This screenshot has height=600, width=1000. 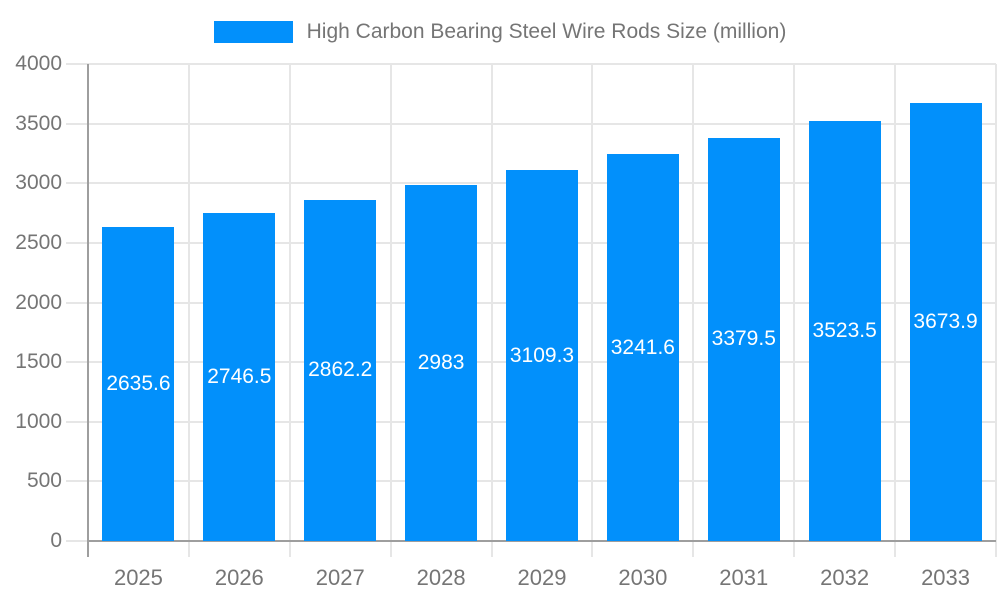 What do you see at coordinates (845, 577) in the screenshot?
I see `x-axis-label: 2032` at bounding box center [845, 577].